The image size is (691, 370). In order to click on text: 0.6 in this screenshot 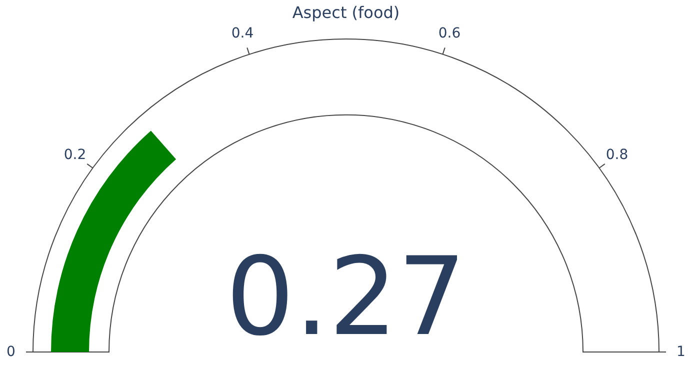, I will do `click(449, 33)`.